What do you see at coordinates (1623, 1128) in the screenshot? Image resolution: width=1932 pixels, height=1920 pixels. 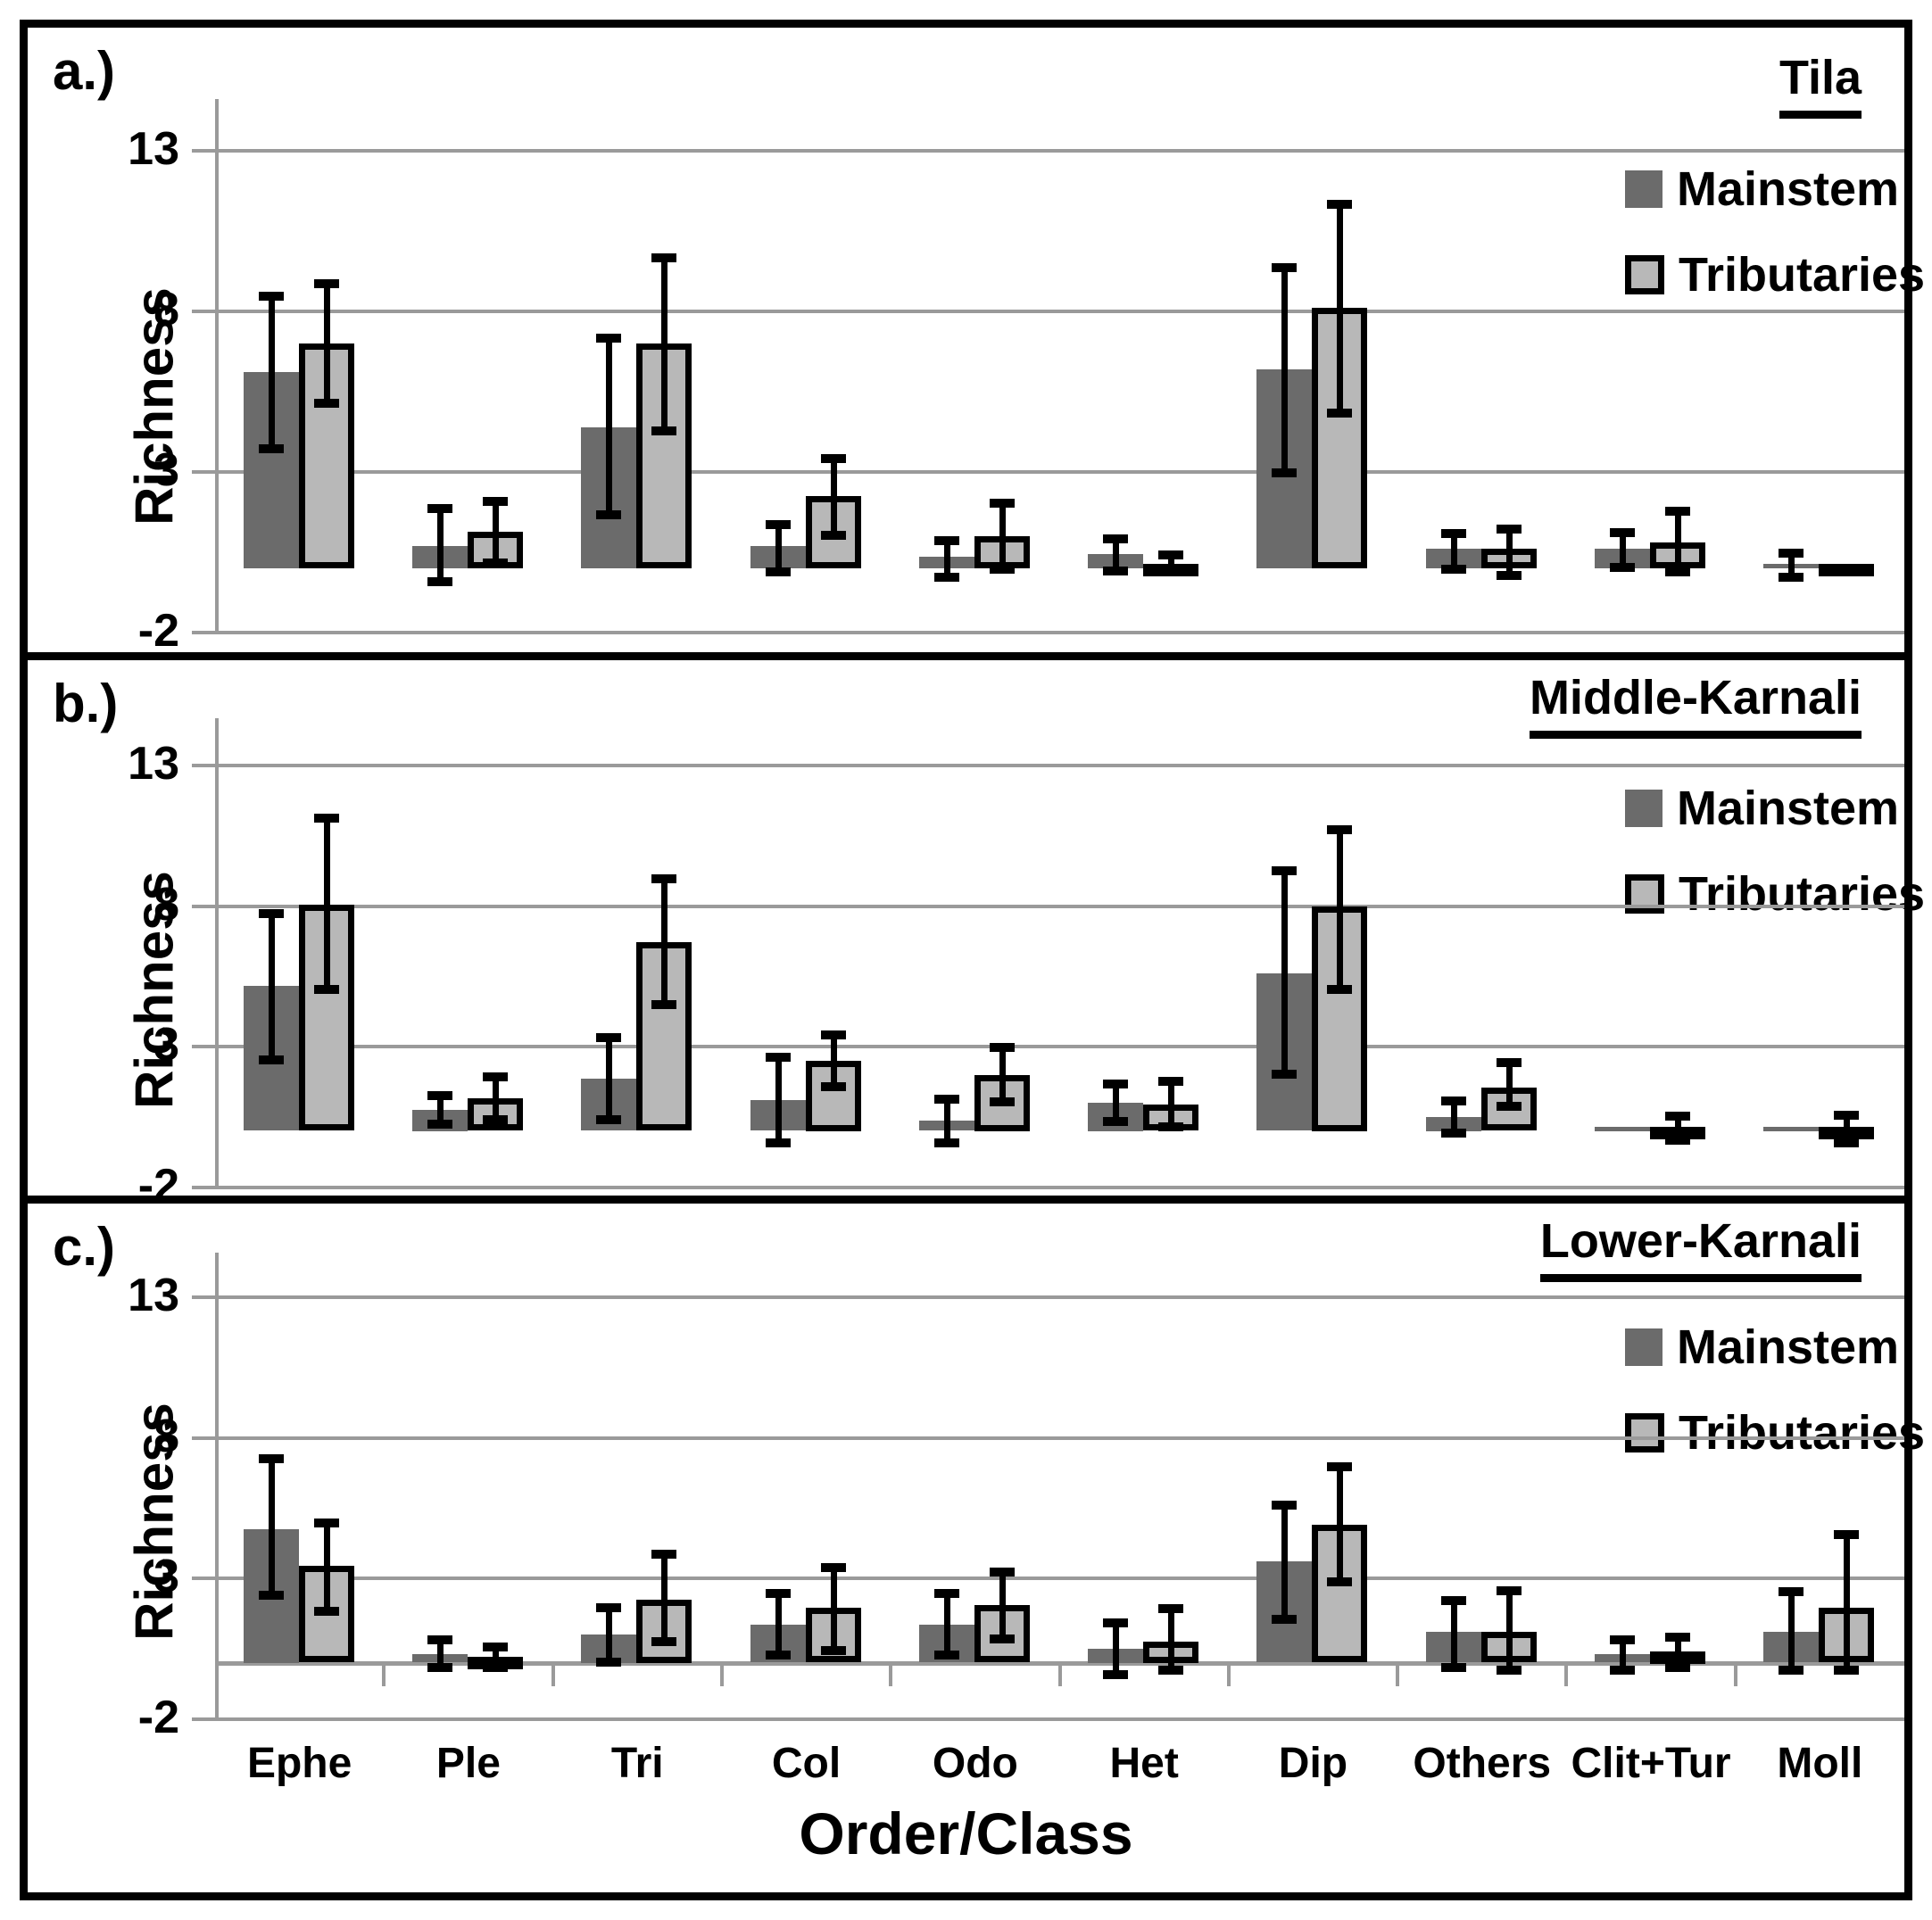 I see `bar-mainstem-clit+tur` at bounding box center [1623, 1128].